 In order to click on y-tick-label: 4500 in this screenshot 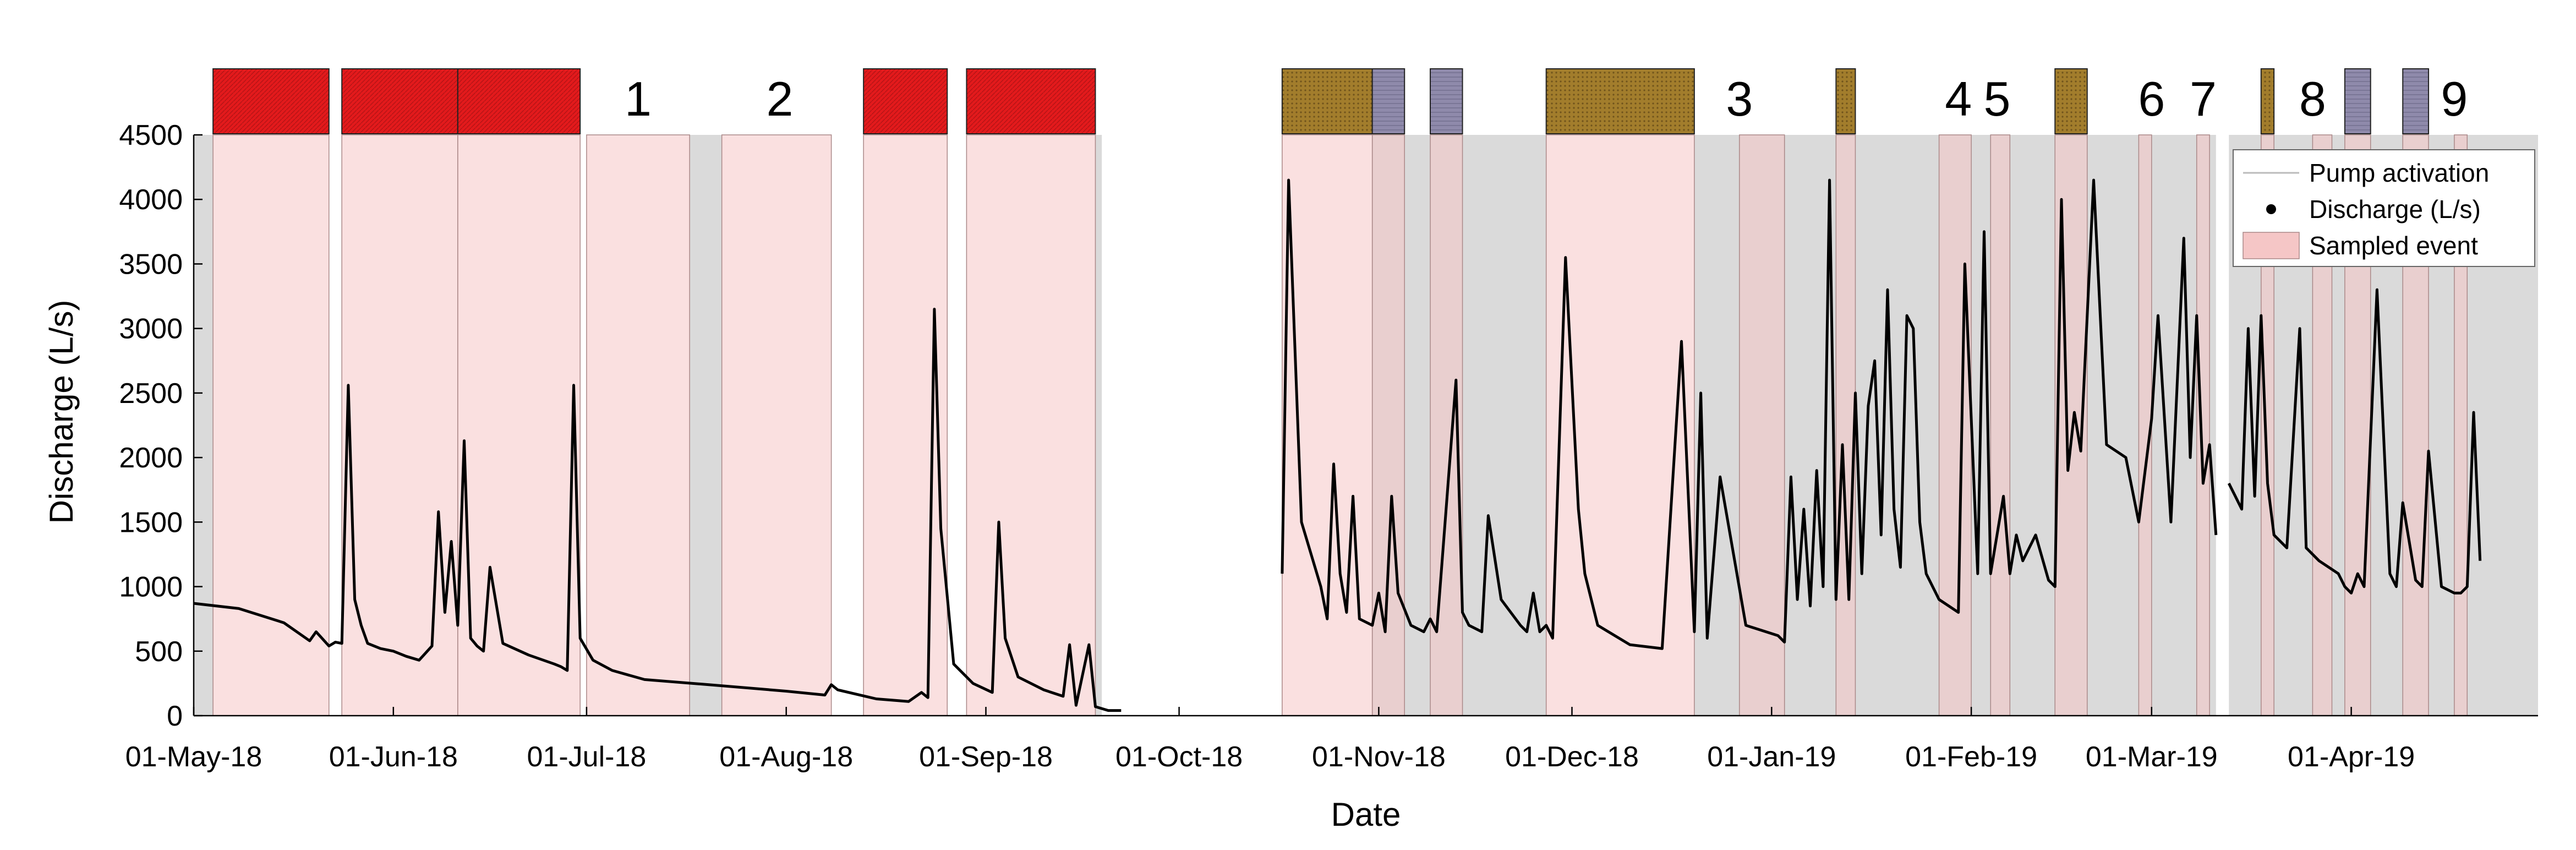, I will do `click(151, 135)`.